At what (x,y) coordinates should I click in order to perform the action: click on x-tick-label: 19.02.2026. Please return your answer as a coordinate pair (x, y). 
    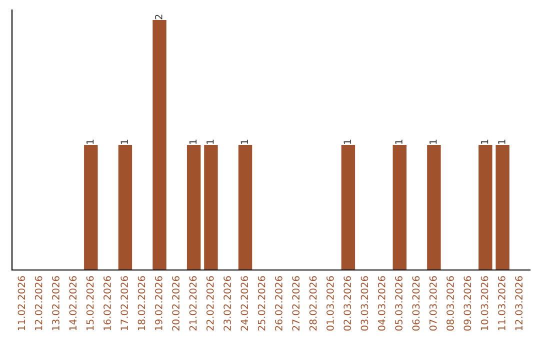
    Looking at the image, I should click on (158, 303).